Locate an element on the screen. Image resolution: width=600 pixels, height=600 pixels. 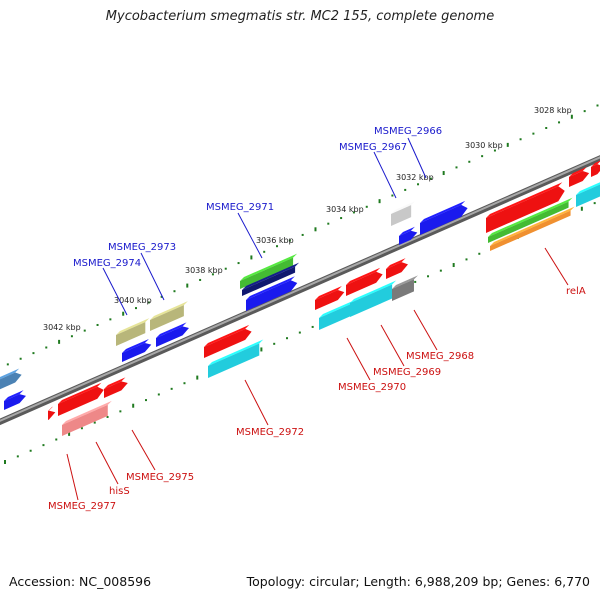
gene-cyan-2970-top is located at coordinates (337, 309).